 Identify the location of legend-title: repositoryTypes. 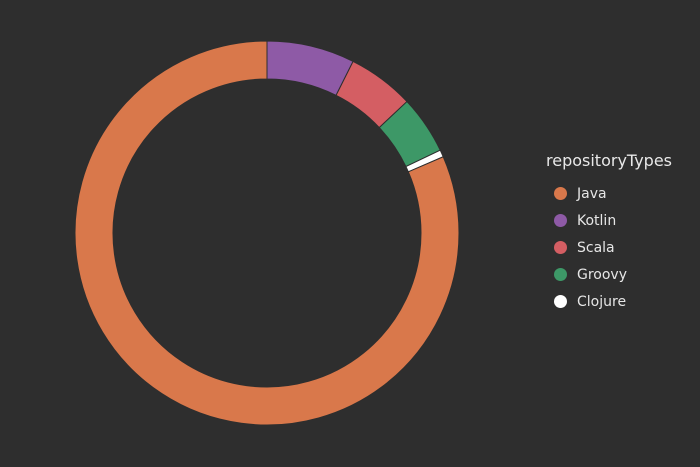
(609, 160).